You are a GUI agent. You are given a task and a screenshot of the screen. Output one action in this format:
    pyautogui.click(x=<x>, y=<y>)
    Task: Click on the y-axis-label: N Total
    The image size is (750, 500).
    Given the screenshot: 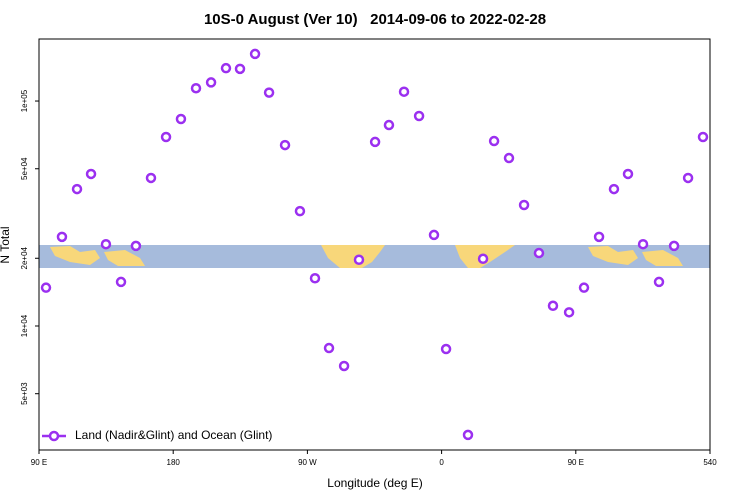 What is the action you would take?
    pyautogui.click(x=6, y=244)
    